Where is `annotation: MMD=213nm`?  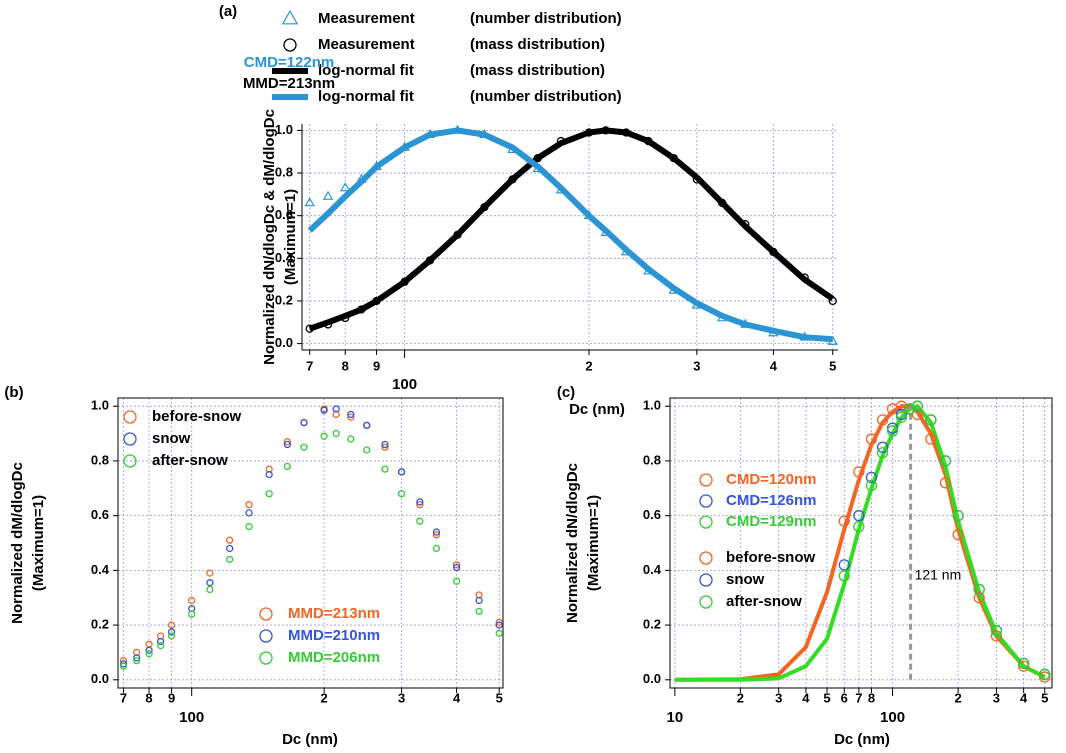 annotation: MMD=213nm is located at coordinates (334, 613).